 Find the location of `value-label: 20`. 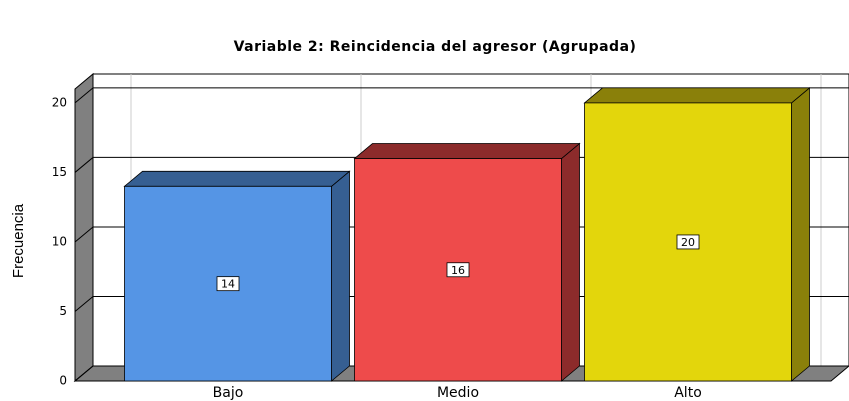

value-label: 20 is located at coordinates (688, 242).